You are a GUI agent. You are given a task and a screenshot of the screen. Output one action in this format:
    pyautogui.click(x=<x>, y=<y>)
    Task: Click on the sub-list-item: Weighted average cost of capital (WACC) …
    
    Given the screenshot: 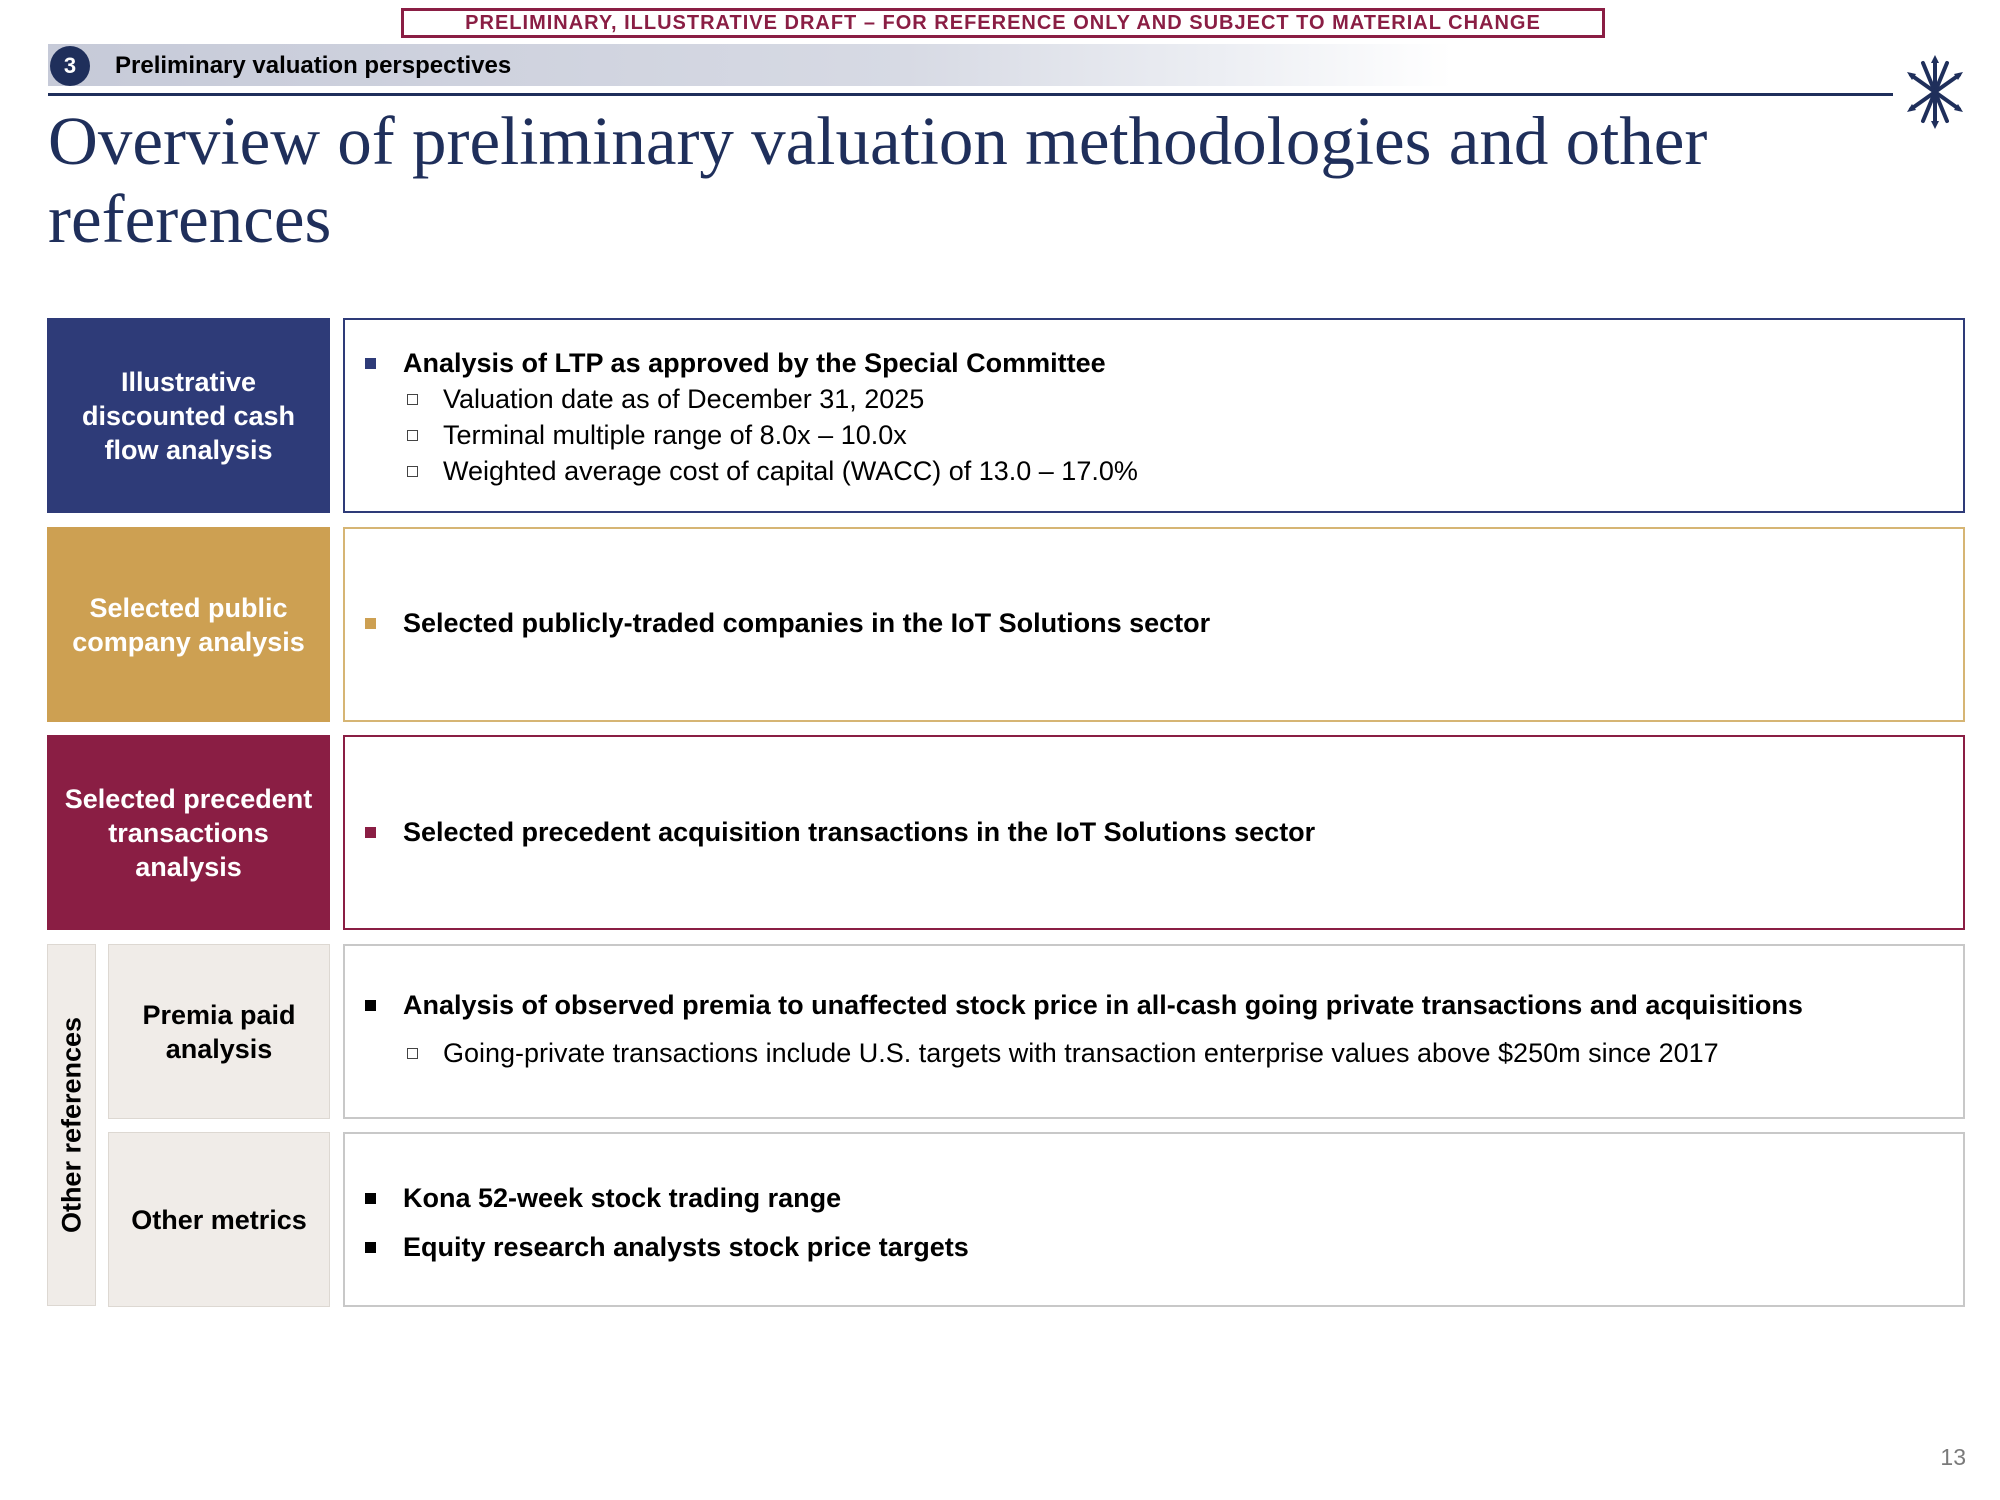 What is the action you would take?
    pyautogui.click(x=772, y=471)
    